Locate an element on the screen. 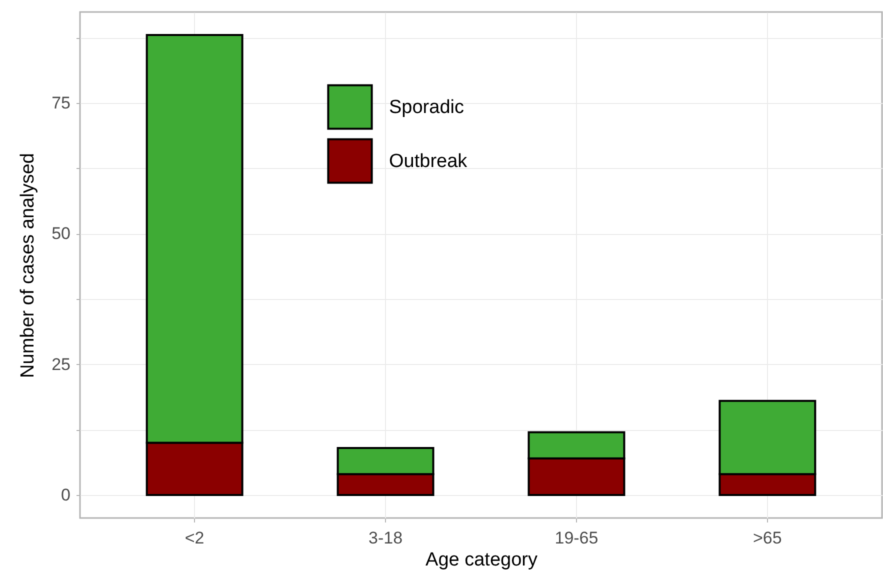 The height and width of the screenshot is (587, 883). x-tick-label: <2 is located at coordinates (194, 538).